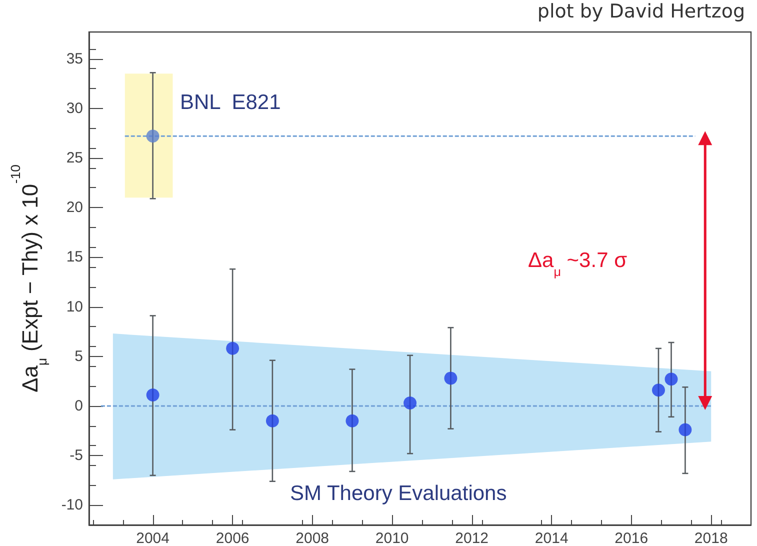 The width and height of the screenshot is (757, 546). What do you see at coordinates (392, 538) in the screenshot?
I see `x-tick-label: 2010` at bounding box center [392, 538].